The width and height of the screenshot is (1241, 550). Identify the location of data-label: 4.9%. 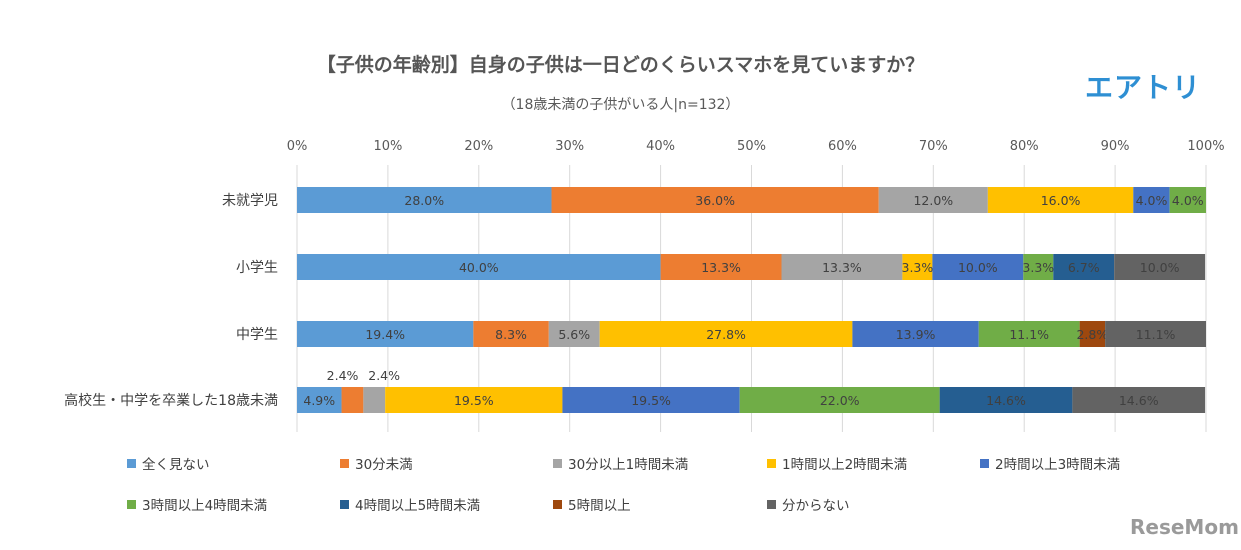
(319, 400).